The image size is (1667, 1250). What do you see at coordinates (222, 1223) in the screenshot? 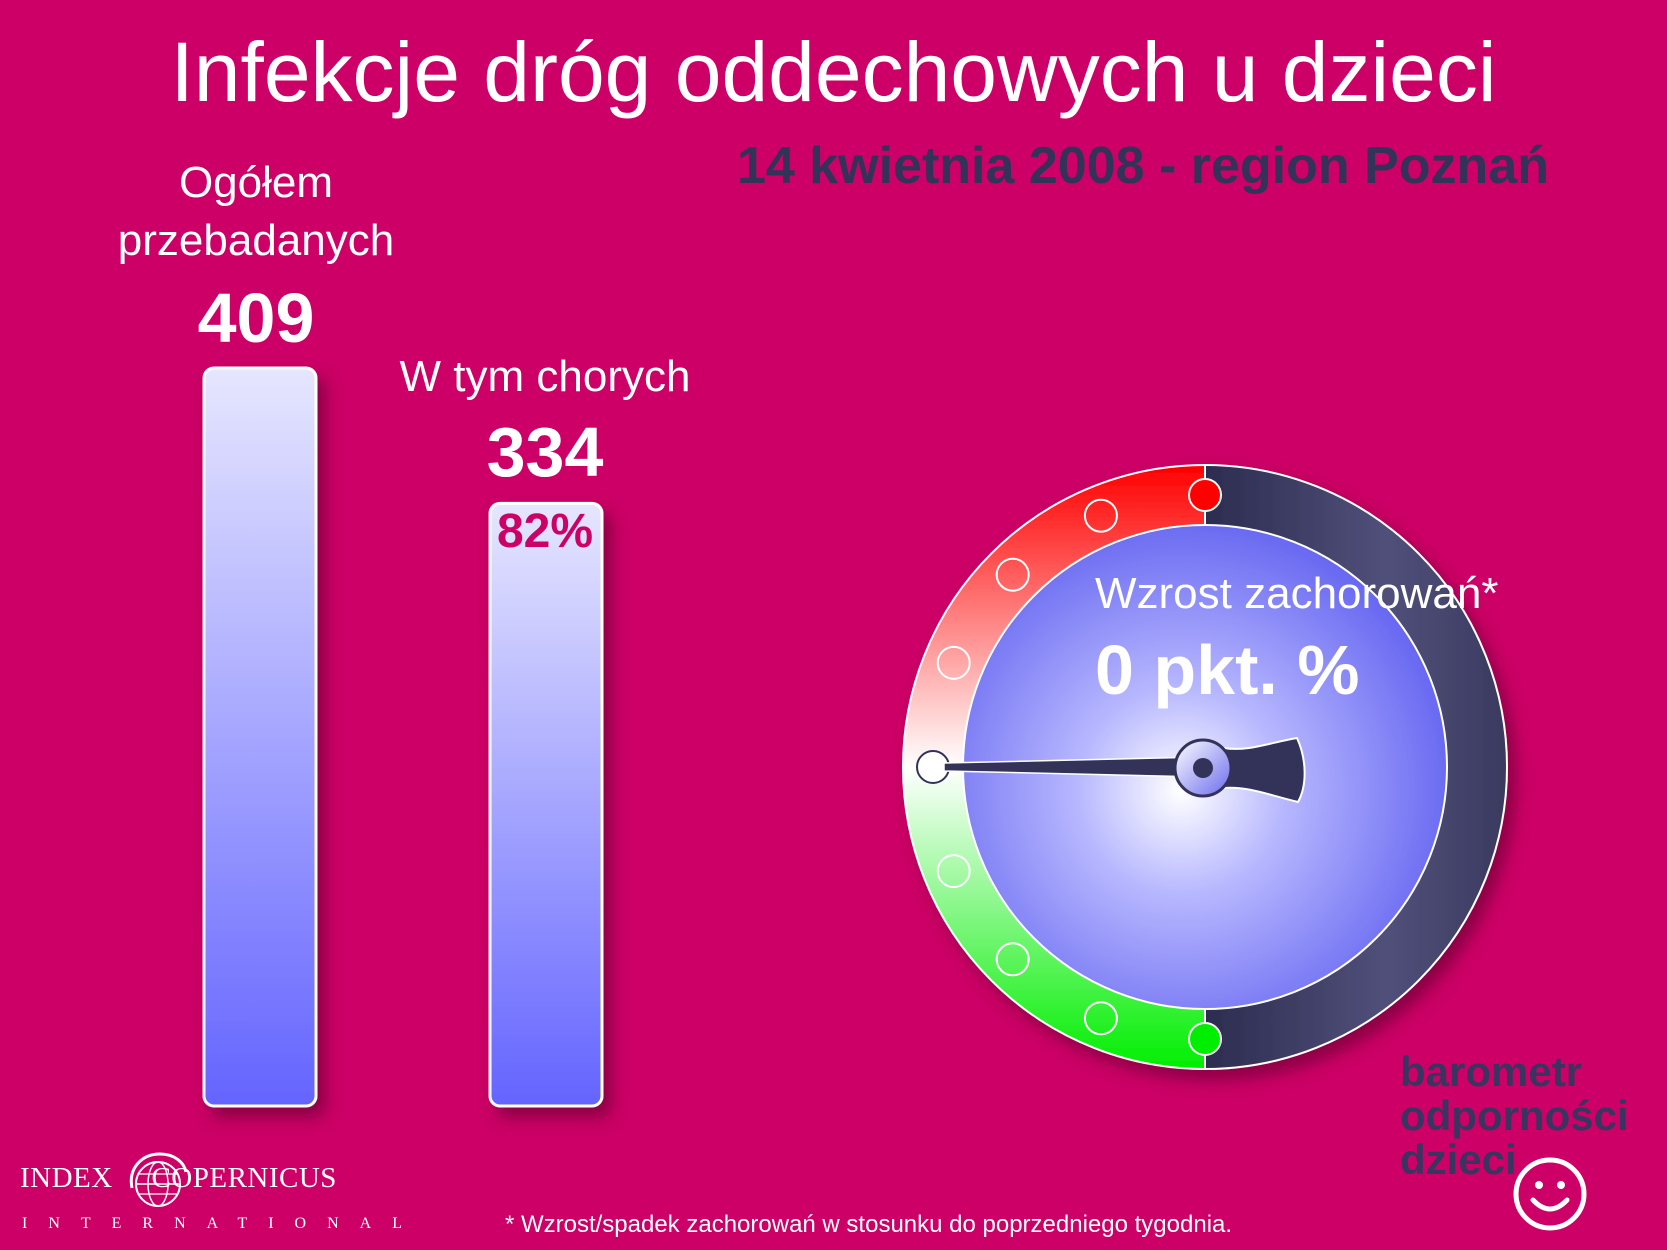
I see `publisher-subtitle: INTERNATIONAL` at bounding box center [222, 1223].